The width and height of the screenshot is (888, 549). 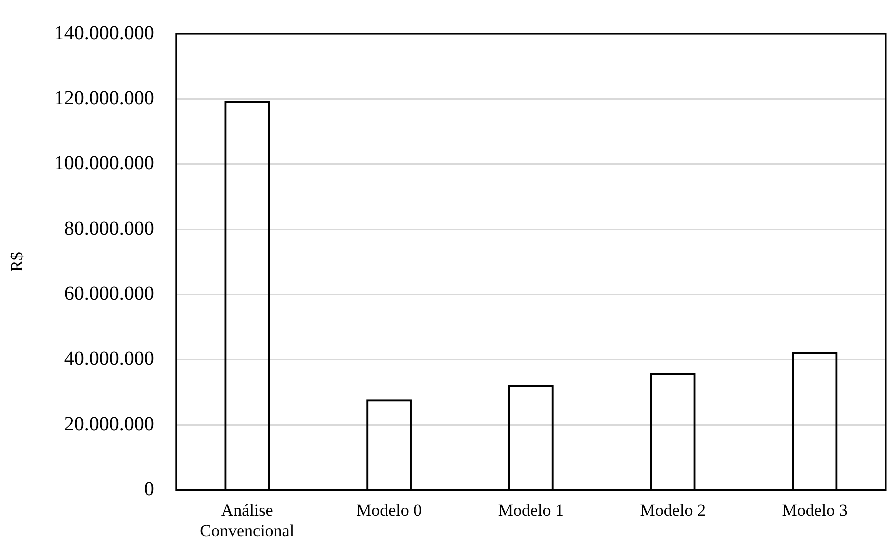 What do you see at coordinates (389, 510) in the screenshot?
I see `x-tick-label: Modelo 0` at bounding box center [389, 510].